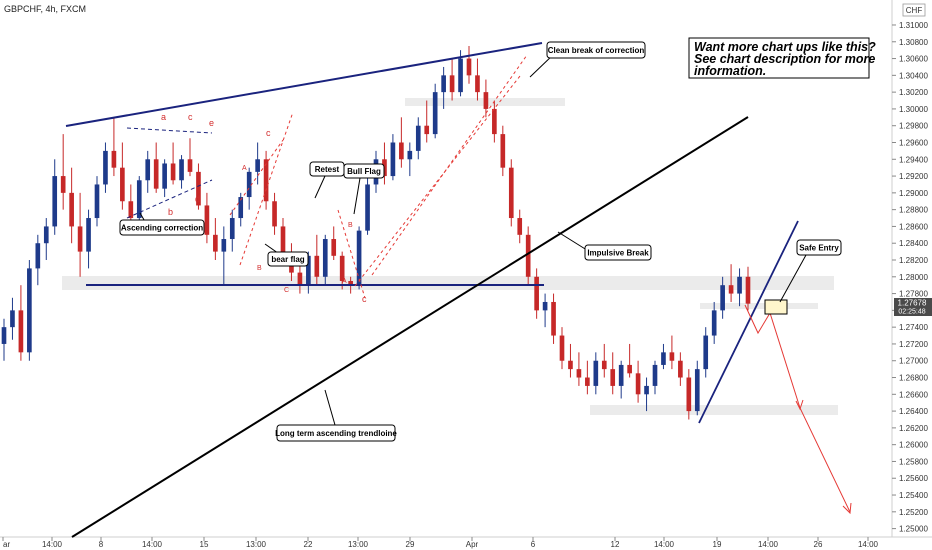 The image size is (932, 550). What do you see at coordinates (344, 281) in the screenshot?
I see `wave-label-A2: A` at bounding box center [344, 281].